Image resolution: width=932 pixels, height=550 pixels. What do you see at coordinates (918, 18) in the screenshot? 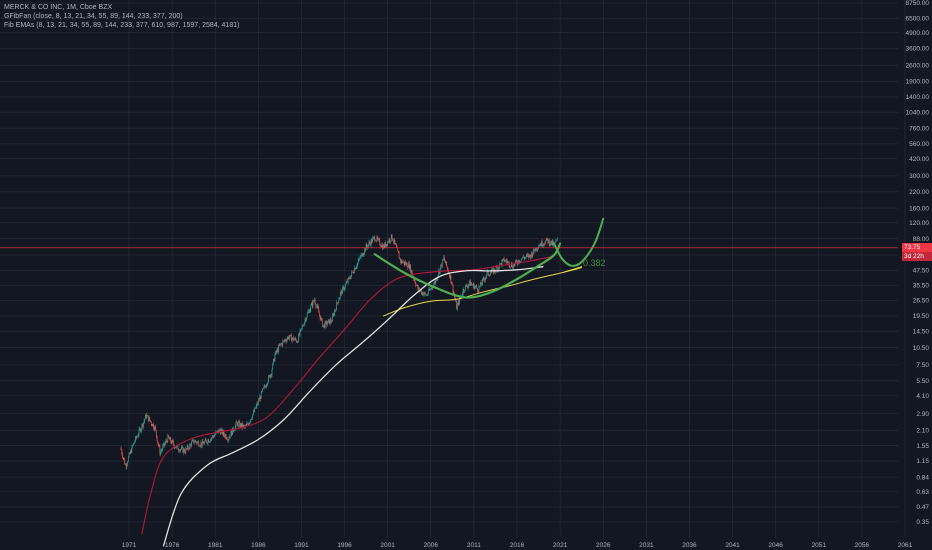
I see `y-tick-label: 6500.00` at bounding box center [918, 18].